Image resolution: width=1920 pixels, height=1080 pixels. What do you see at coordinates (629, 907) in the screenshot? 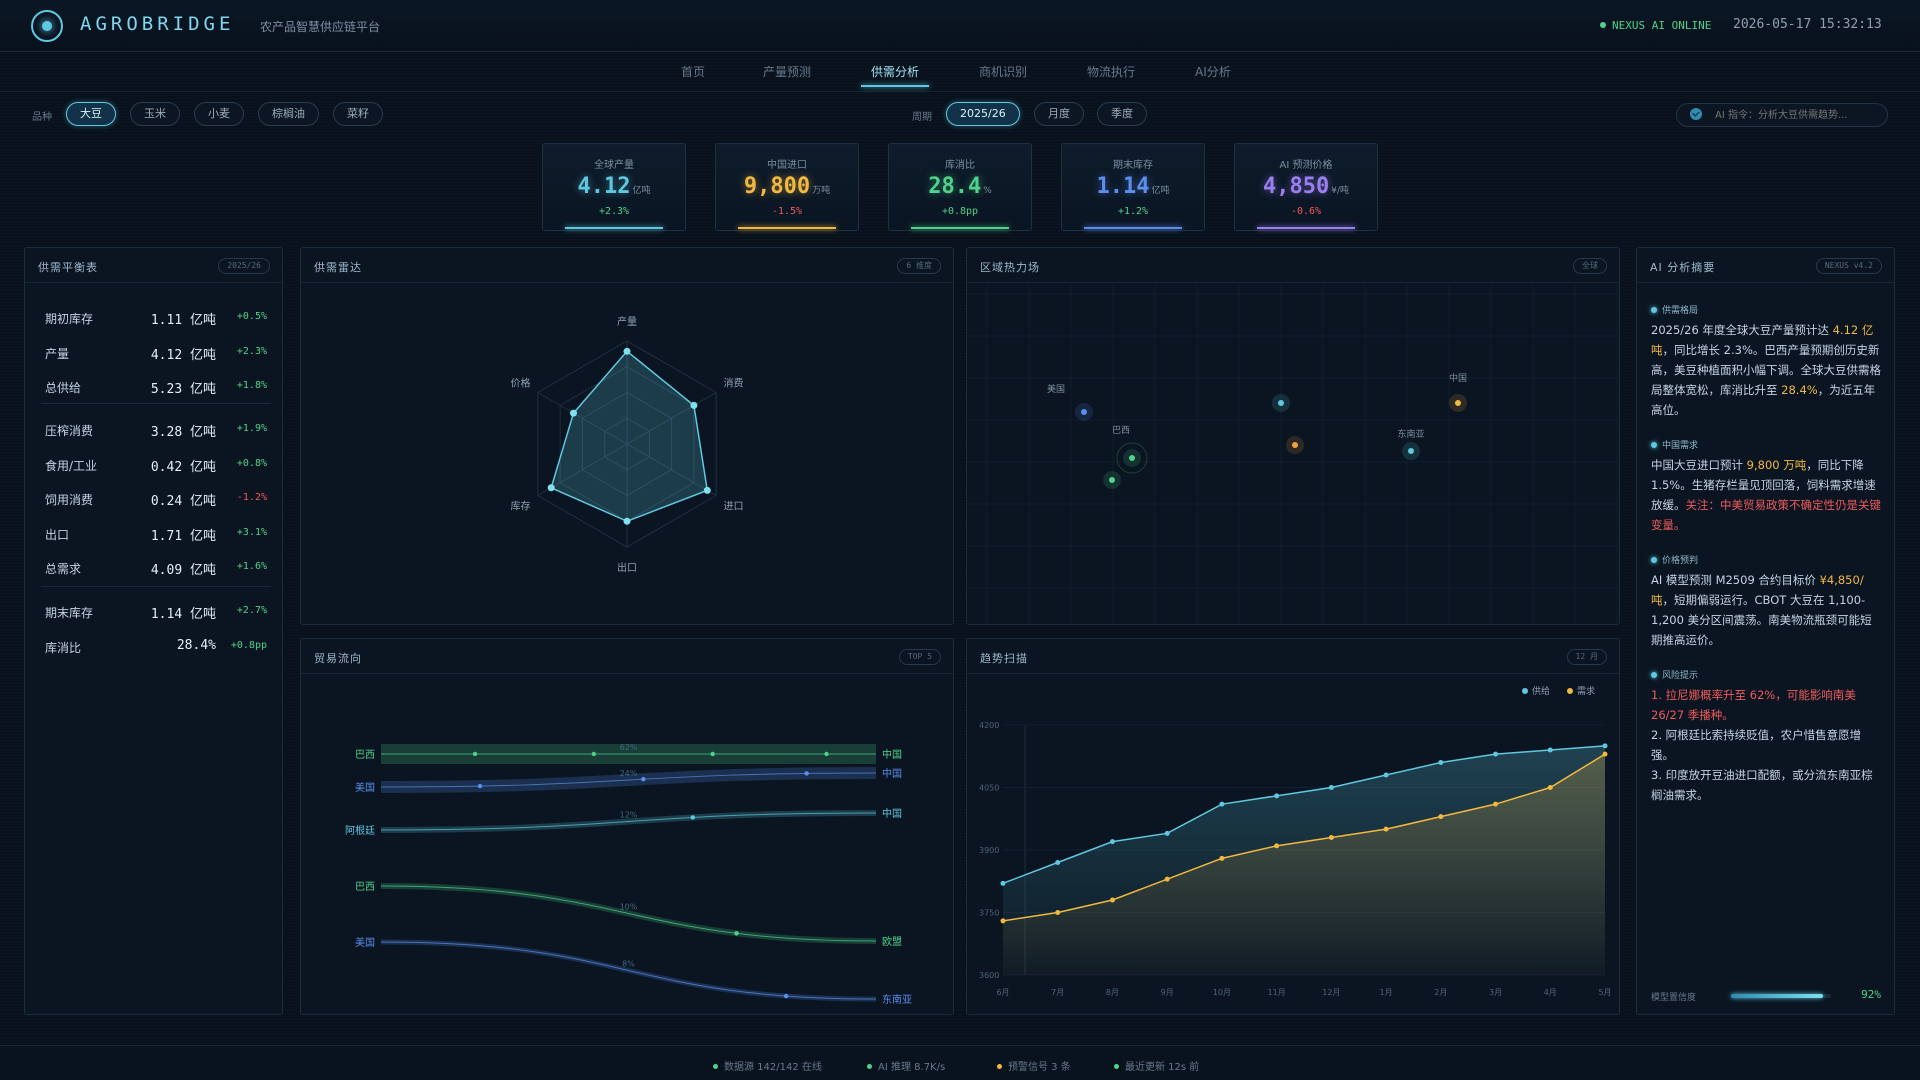
I see `flow-share: 10%` at bounding box center [629, 907].